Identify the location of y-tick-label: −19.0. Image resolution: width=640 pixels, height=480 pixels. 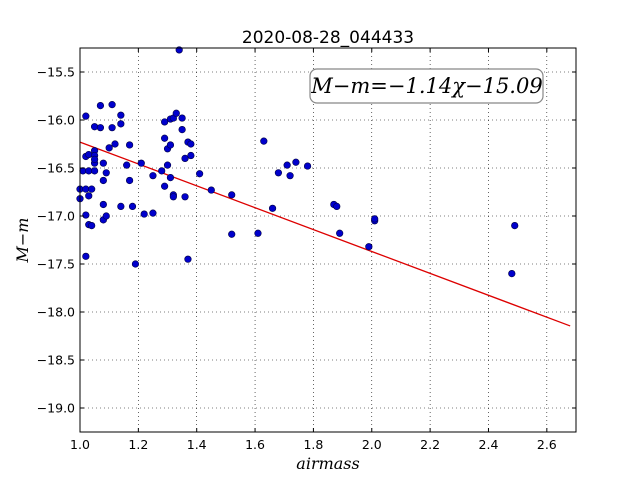
(56, 408).